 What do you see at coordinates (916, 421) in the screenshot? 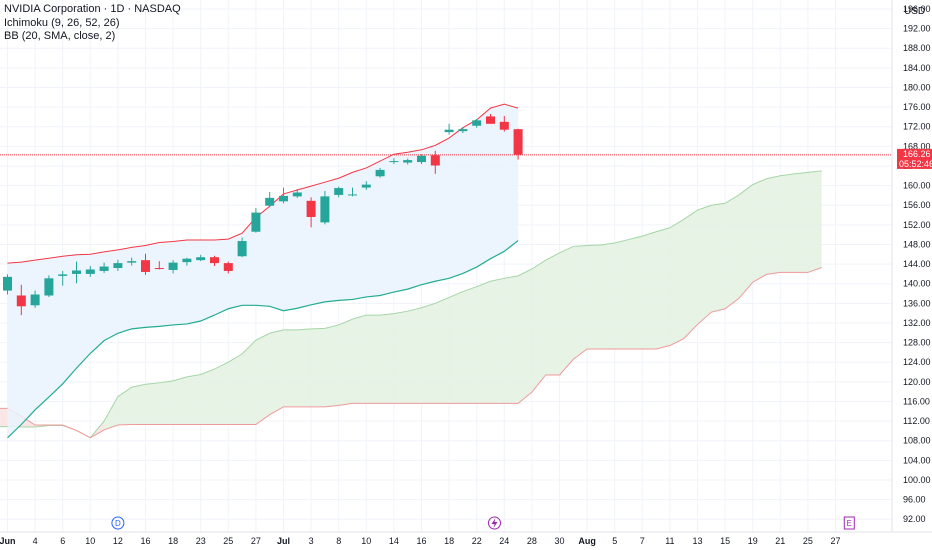
I see `price-tick-label: 112.00` at bounding box center [916, 421].